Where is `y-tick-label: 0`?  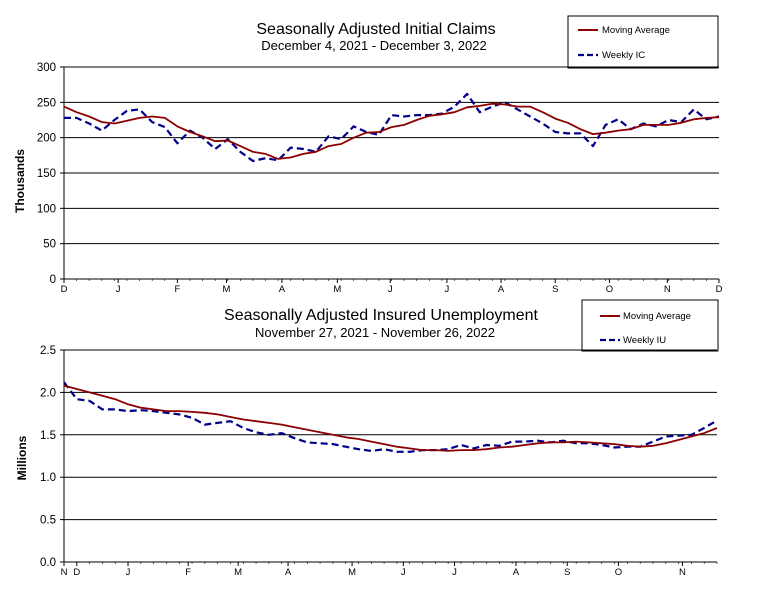 y-tick-label: 0 is located at coordinates (53, 280).